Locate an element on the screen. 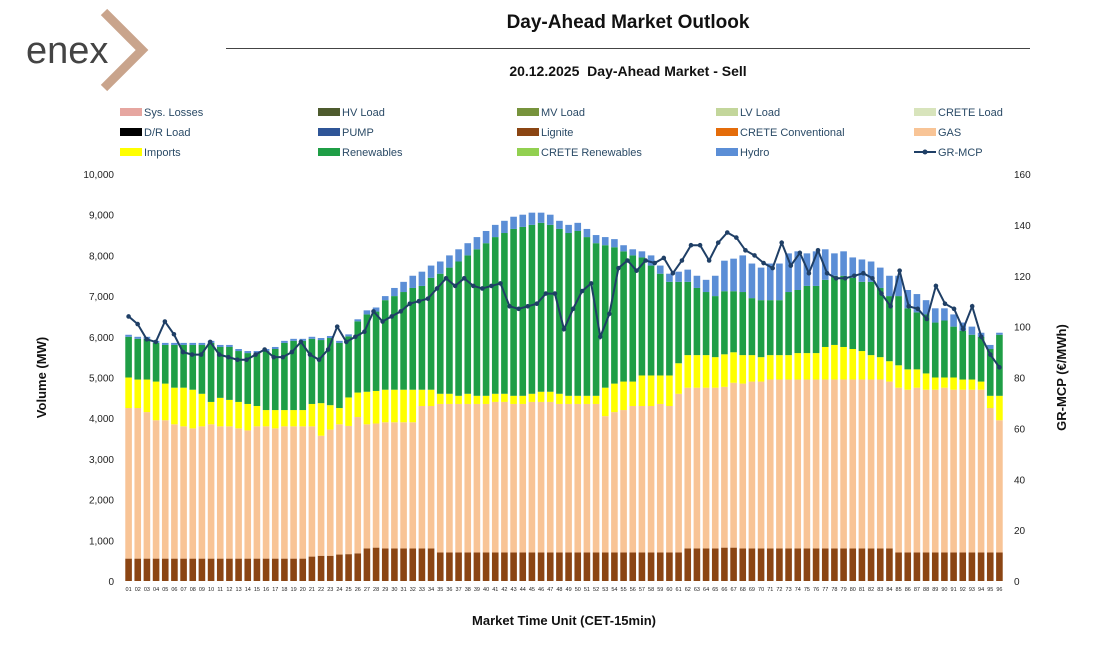 This screenshot has width=1109, height=646. x-tick-label: 42 is located at coordinates (504, 590).